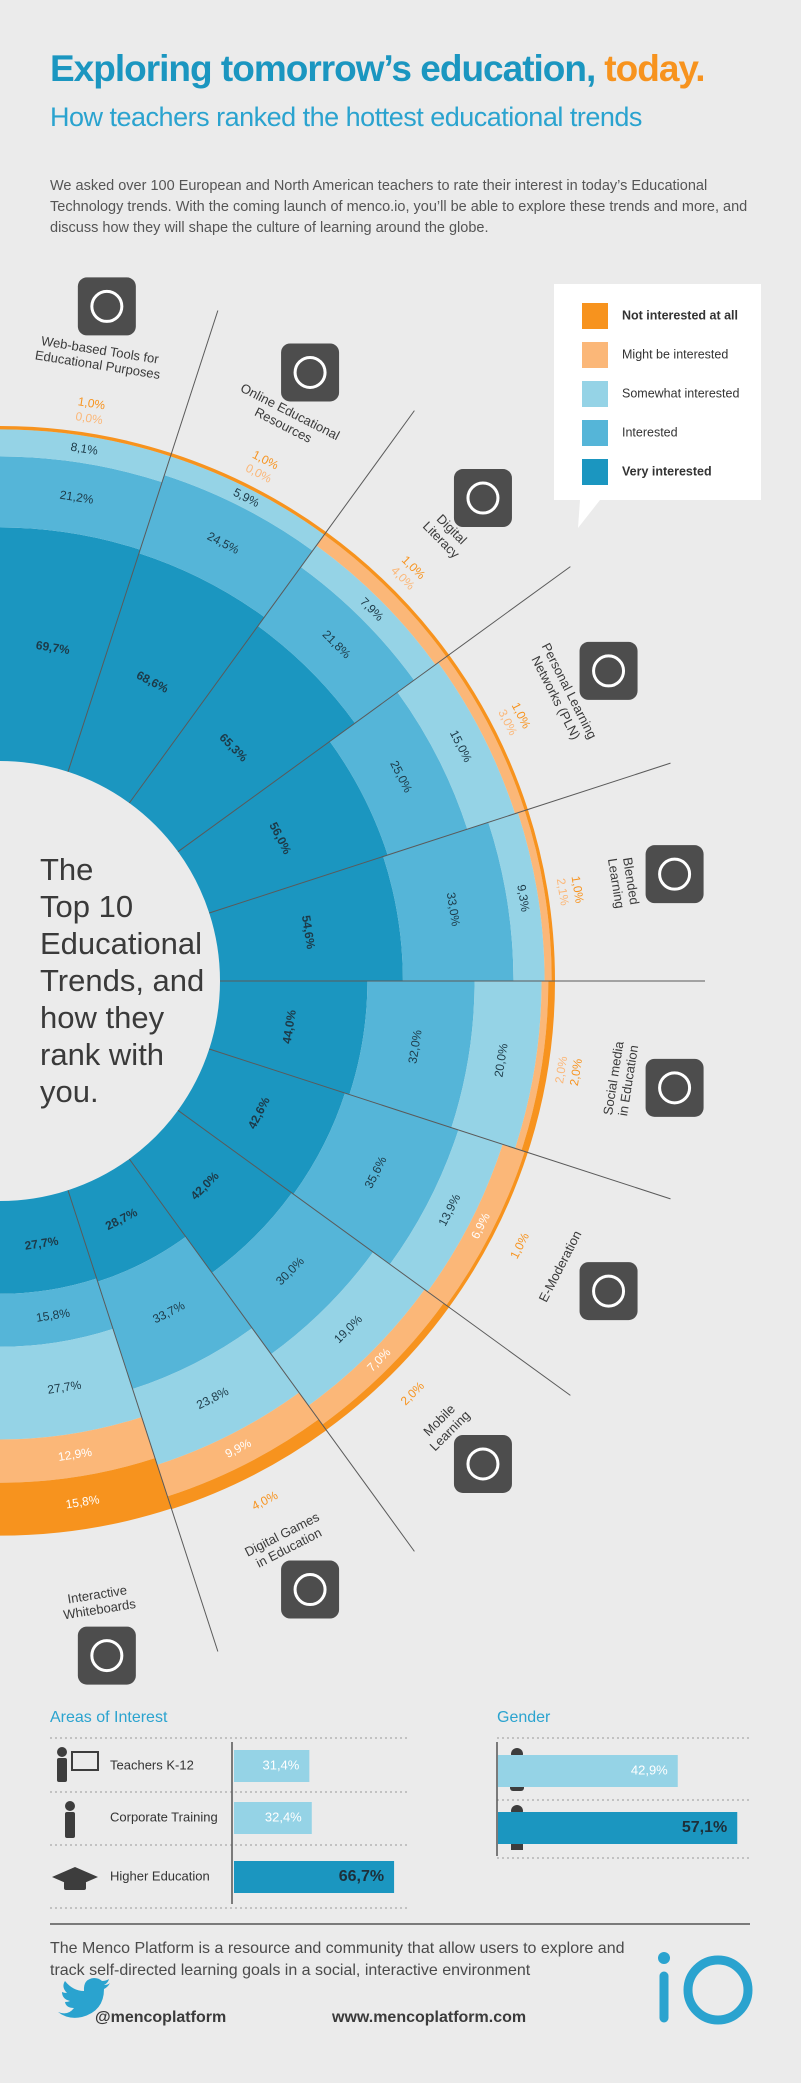 The image size is (801, 2083). Describe the element at coordinates (160, 1875) in the screenshot. I see `bar-category-label: Higher Education` at that location.